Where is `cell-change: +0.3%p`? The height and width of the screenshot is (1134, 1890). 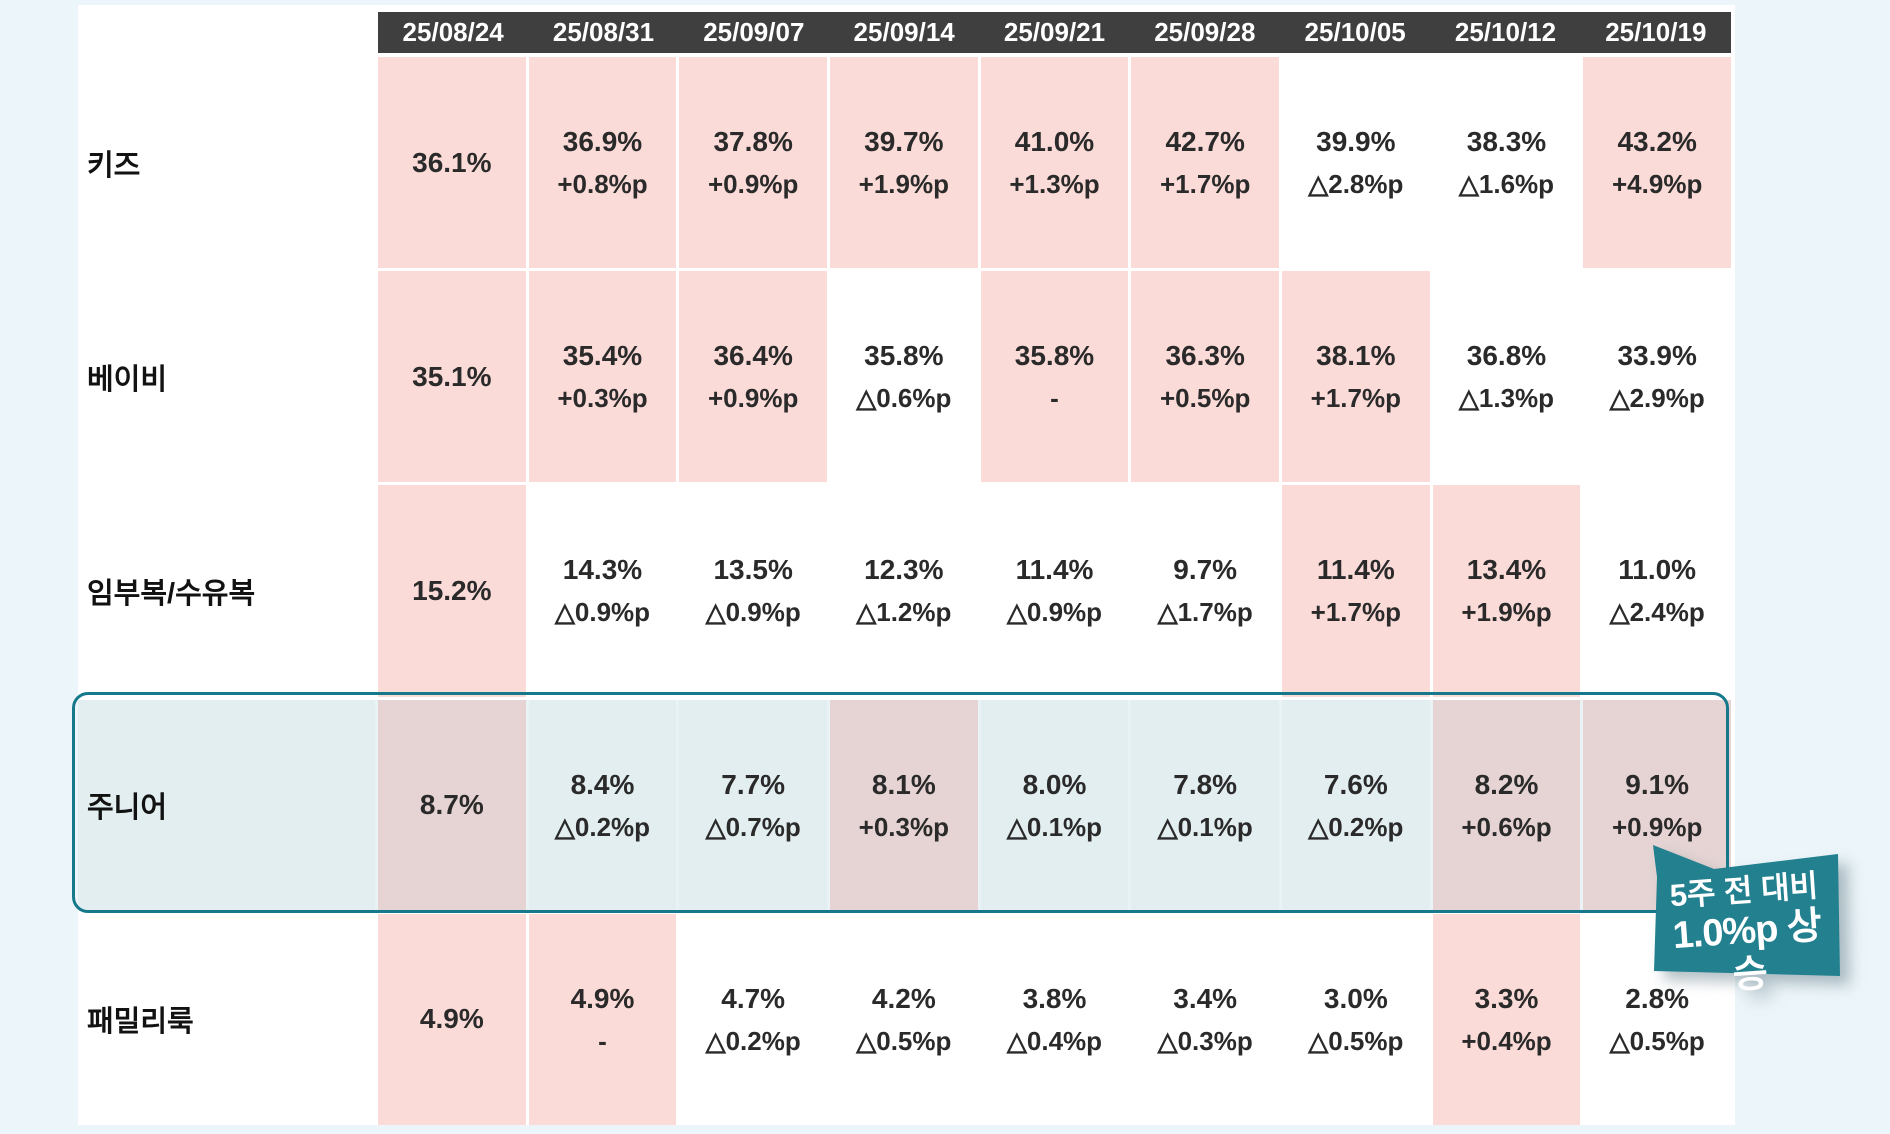
cell-change: +0.3%p is located at coordinates (602, 398).